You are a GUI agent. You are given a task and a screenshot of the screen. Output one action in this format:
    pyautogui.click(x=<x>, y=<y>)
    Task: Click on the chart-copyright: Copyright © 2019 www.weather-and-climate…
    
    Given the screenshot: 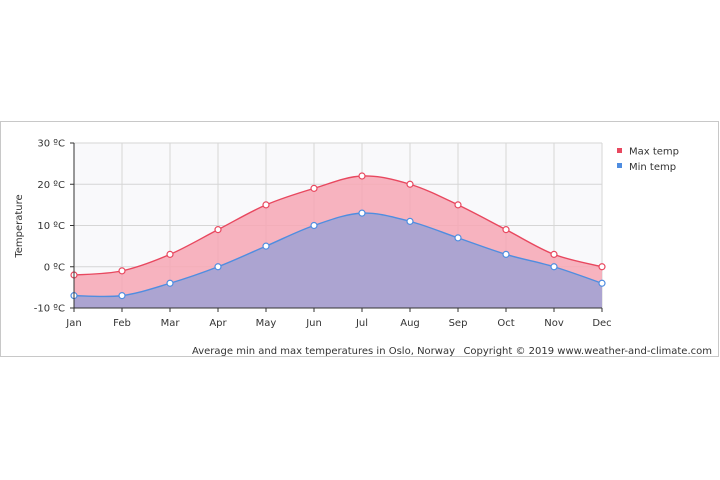 What is the action you would take?
    pyautogui.click(x=587, y=351)
    